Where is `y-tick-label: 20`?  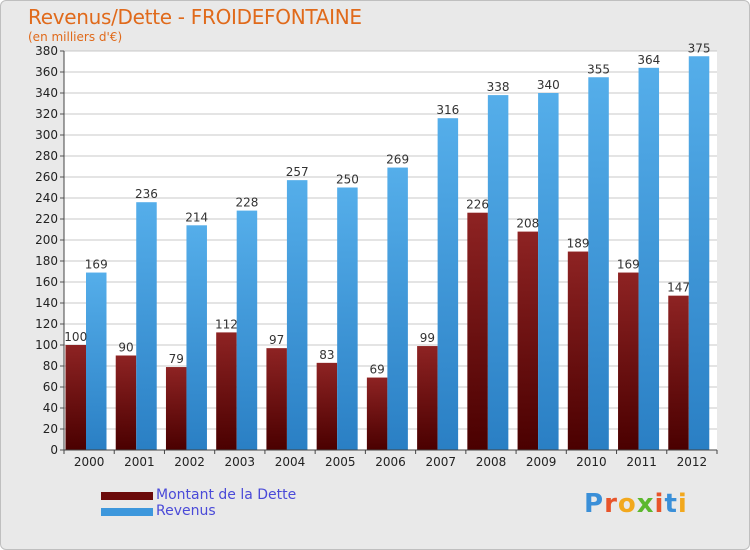
y-tick-label: 20 is located at coordinates (50, 429).